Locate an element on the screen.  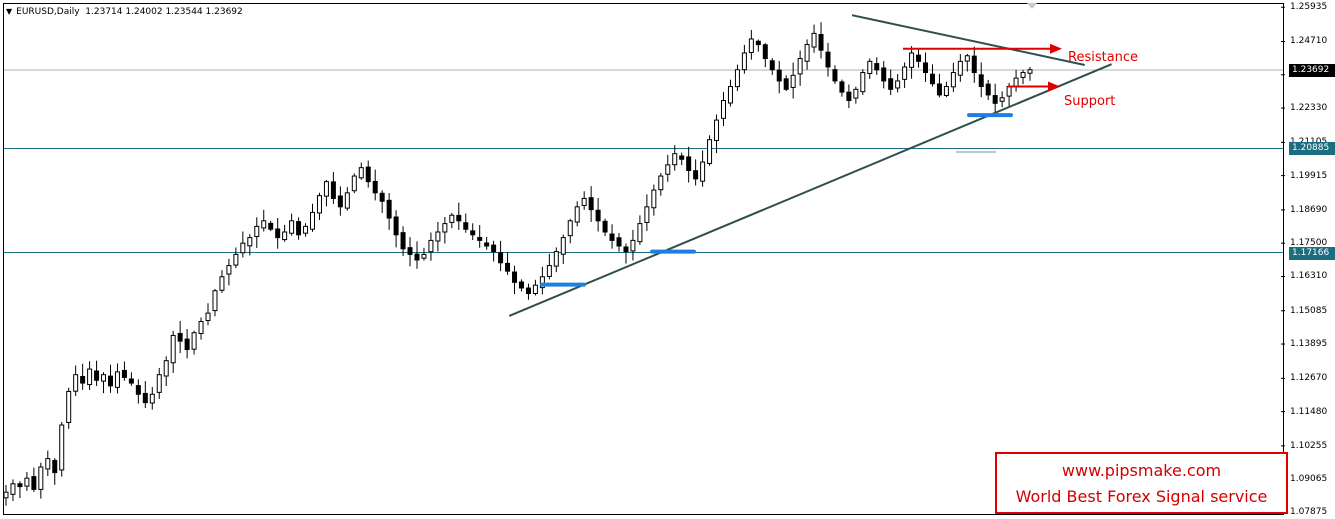
y-tick-label: 1.25935 is located at coordinates (1309, 7).